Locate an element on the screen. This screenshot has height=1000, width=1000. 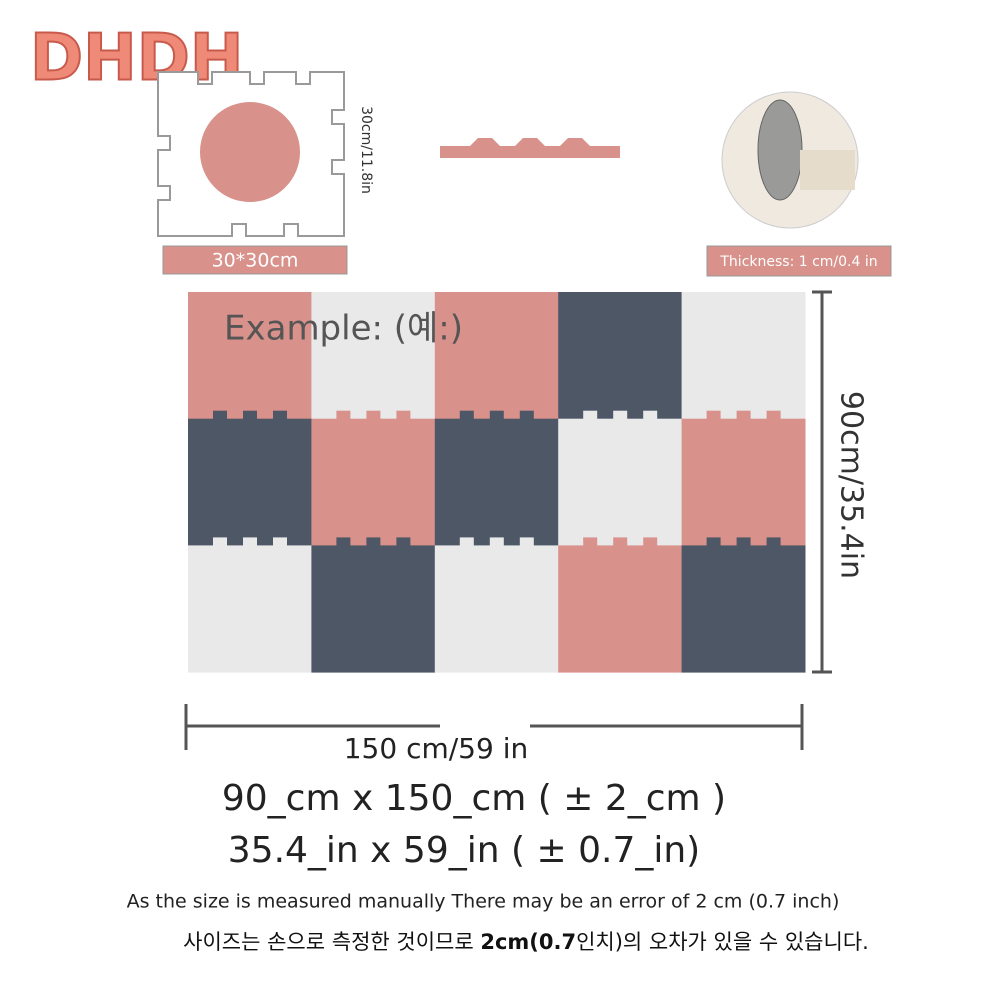
label-bg is located at coordinates (849, 485).